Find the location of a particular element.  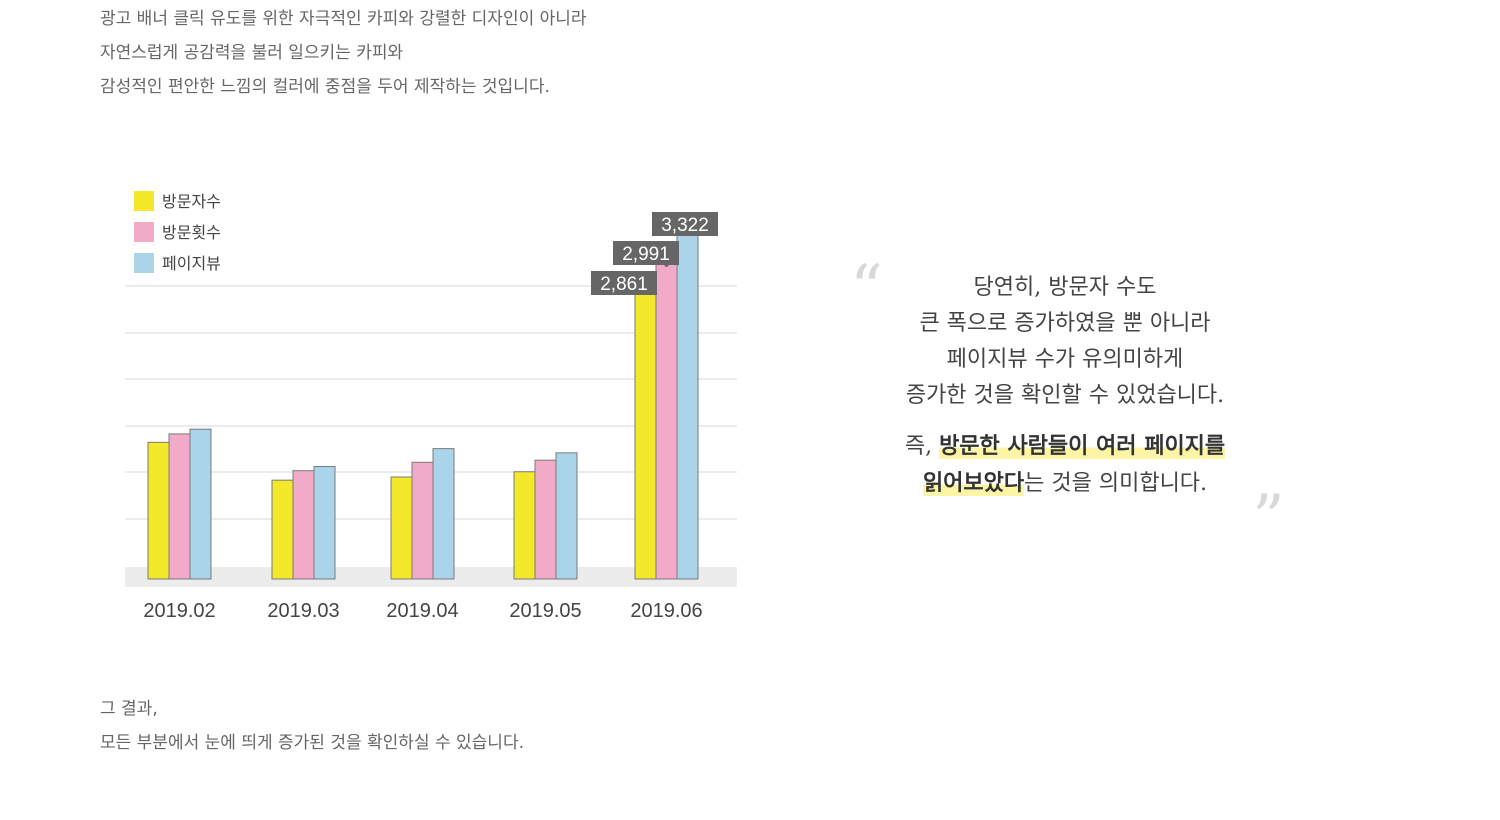

x-tick-label: 2019.05 is located at coordinates (545, 611).